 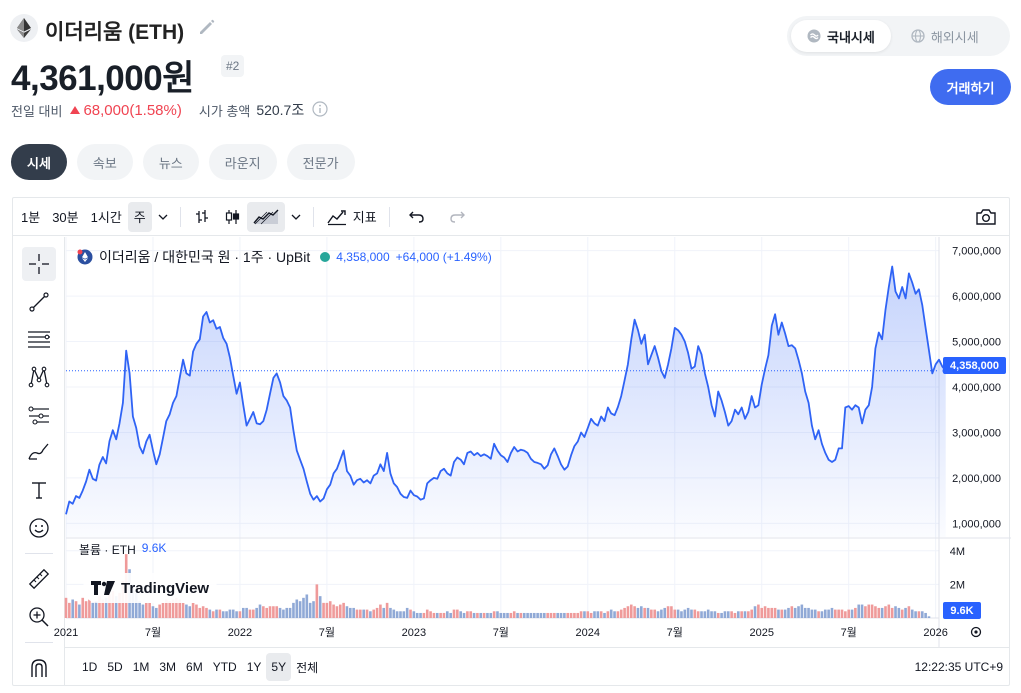 What do you see at coordinates (75, 110) in the screenshot?
I see `up-triangle-icon` at bounding box center [75, 110].